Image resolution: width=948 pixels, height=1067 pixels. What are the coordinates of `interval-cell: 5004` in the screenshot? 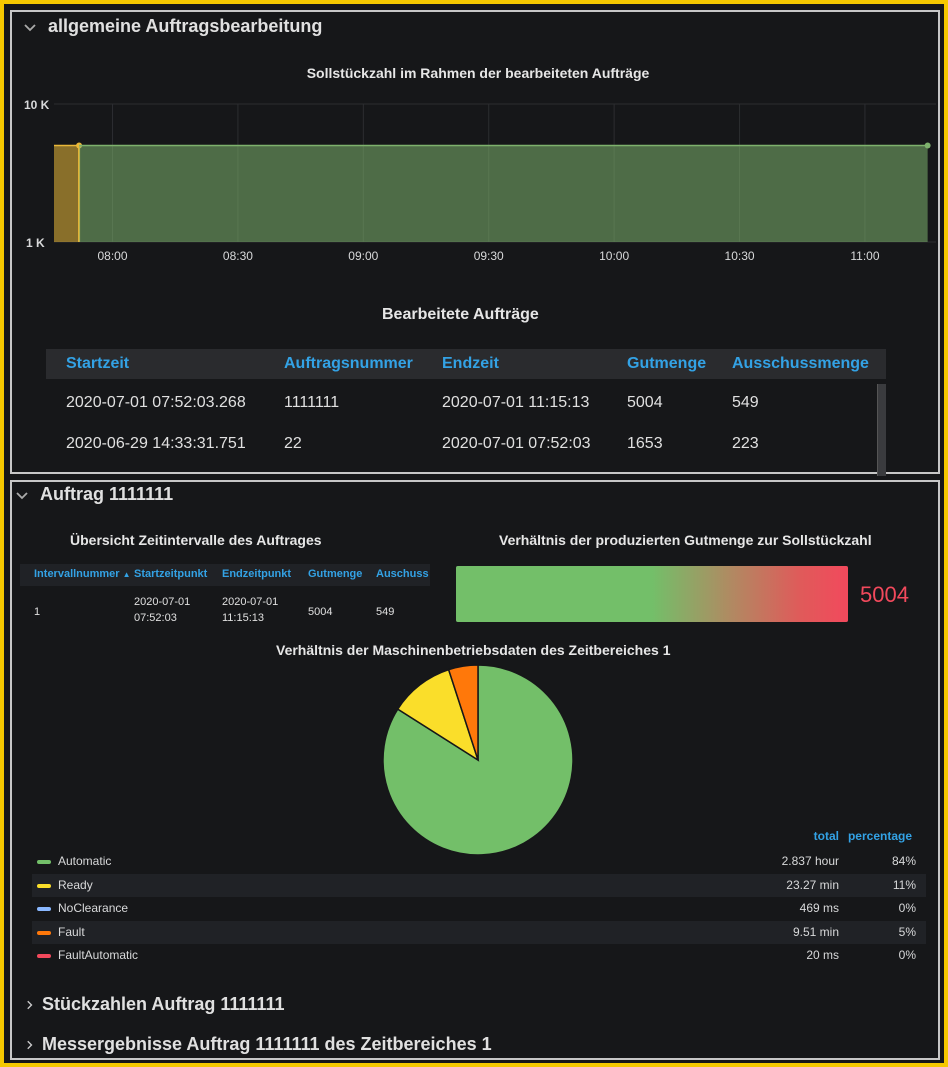 It's located at (320, 612).